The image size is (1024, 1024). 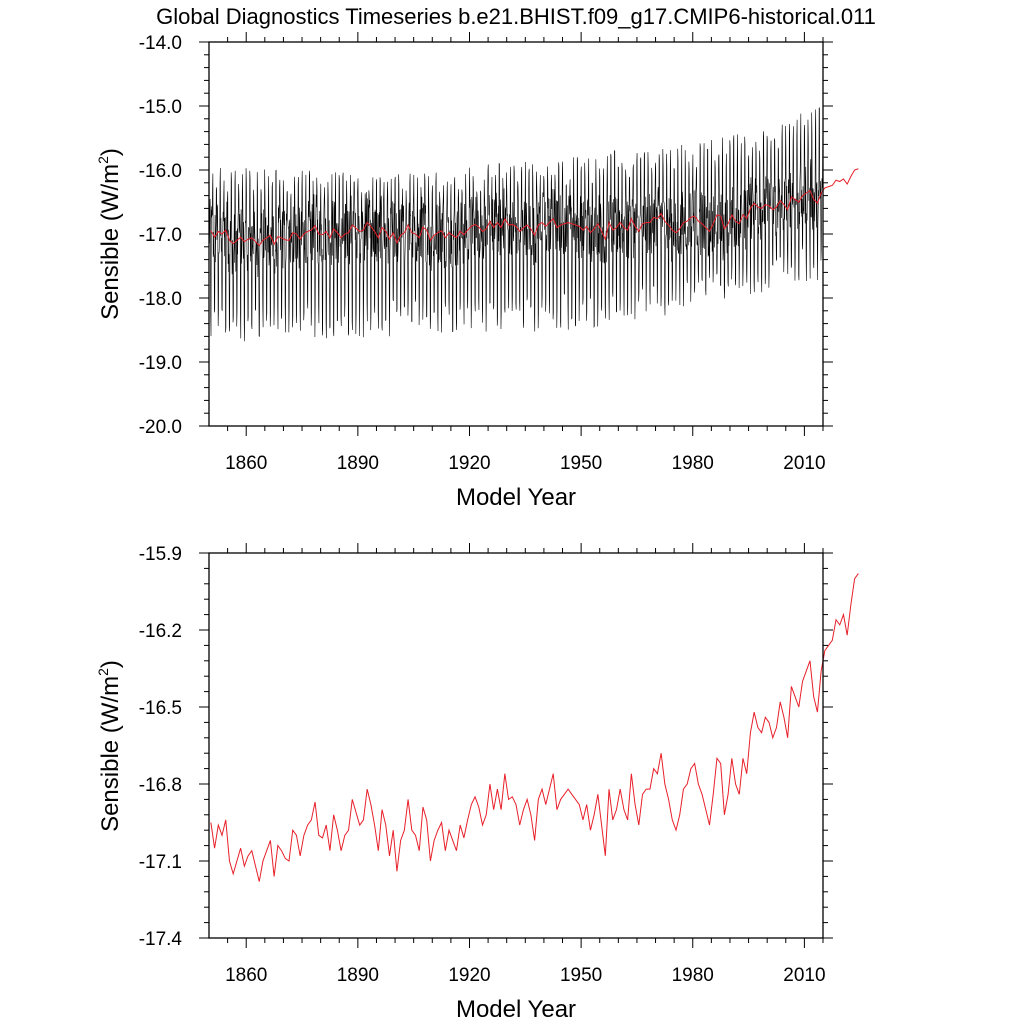 I want to click on bottom-x-tick-labels: 1860 1890 1920 1950 1980 2010, so click(x=525, y=975).